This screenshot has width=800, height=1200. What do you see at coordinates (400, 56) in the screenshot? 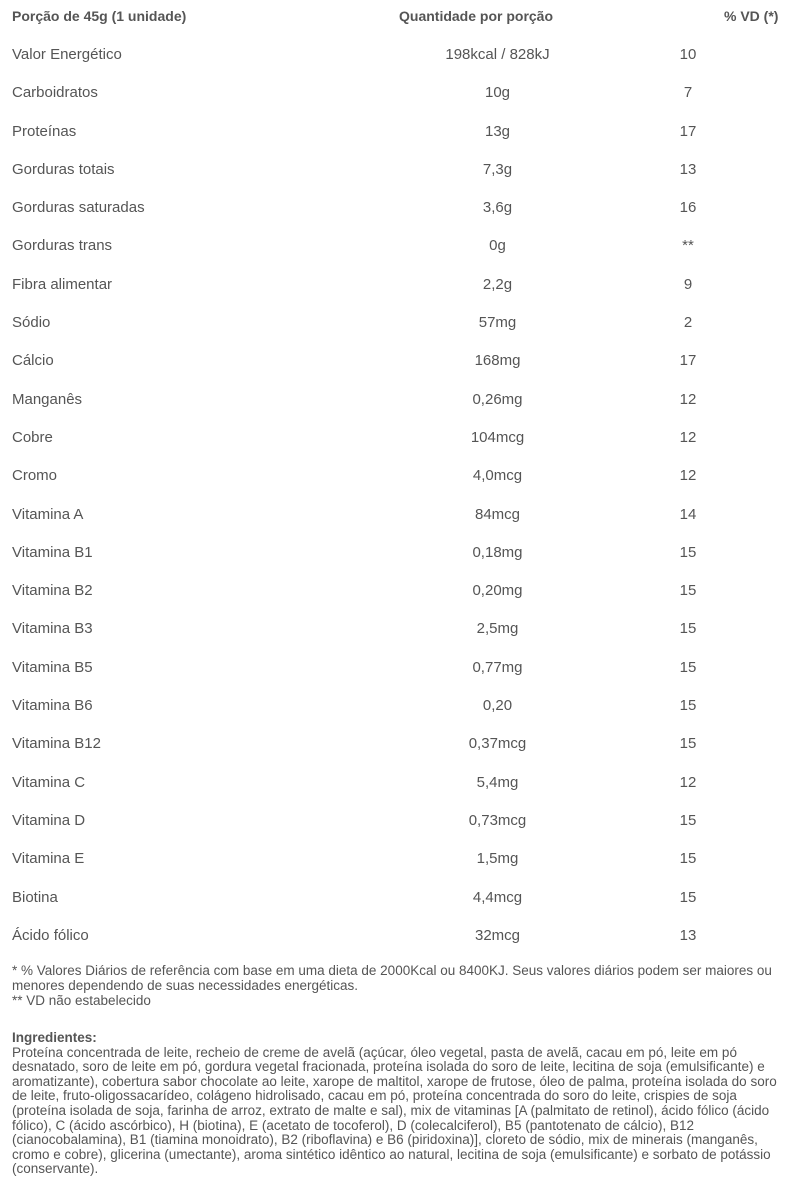
I see `table-row: Valor Energético 198kcal / 828kJ 10` at bounding box center [400, 56].